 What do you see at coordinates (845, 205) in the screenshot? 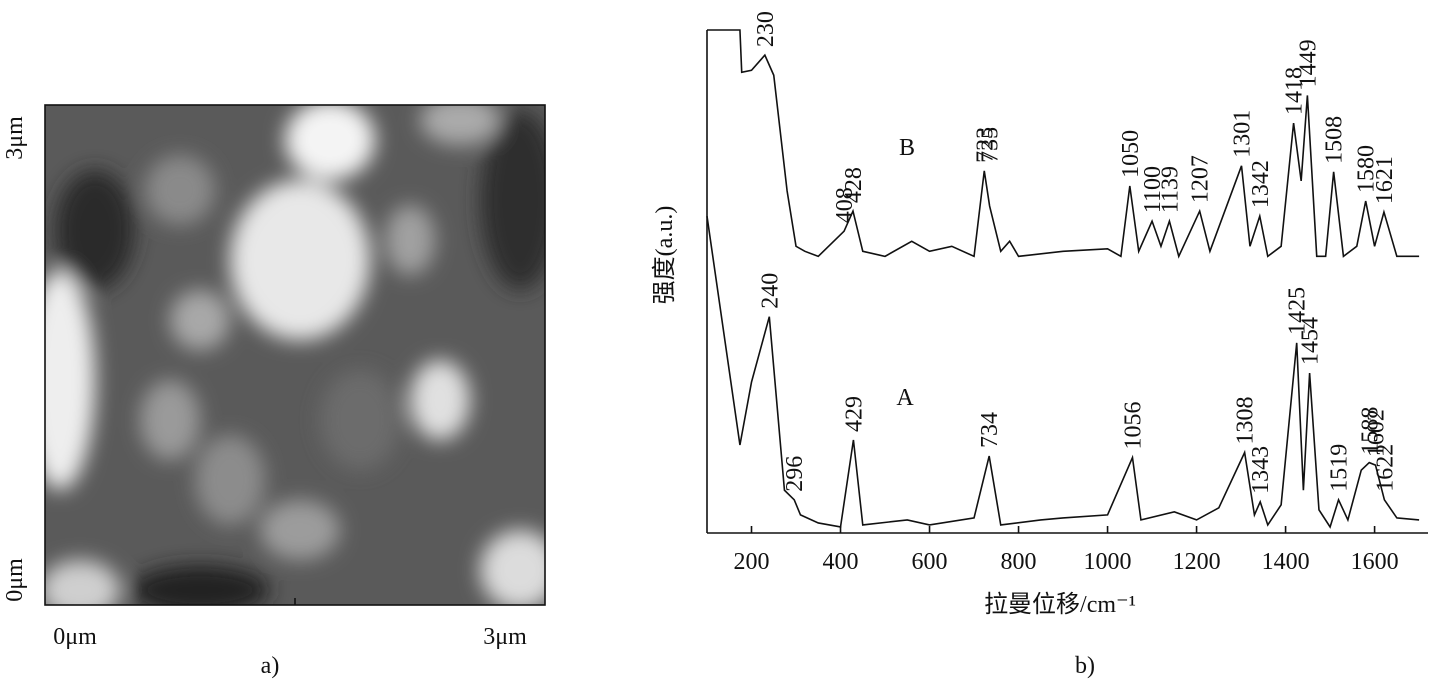
I see `peak-label: 408` at bounding box center [845, 205].